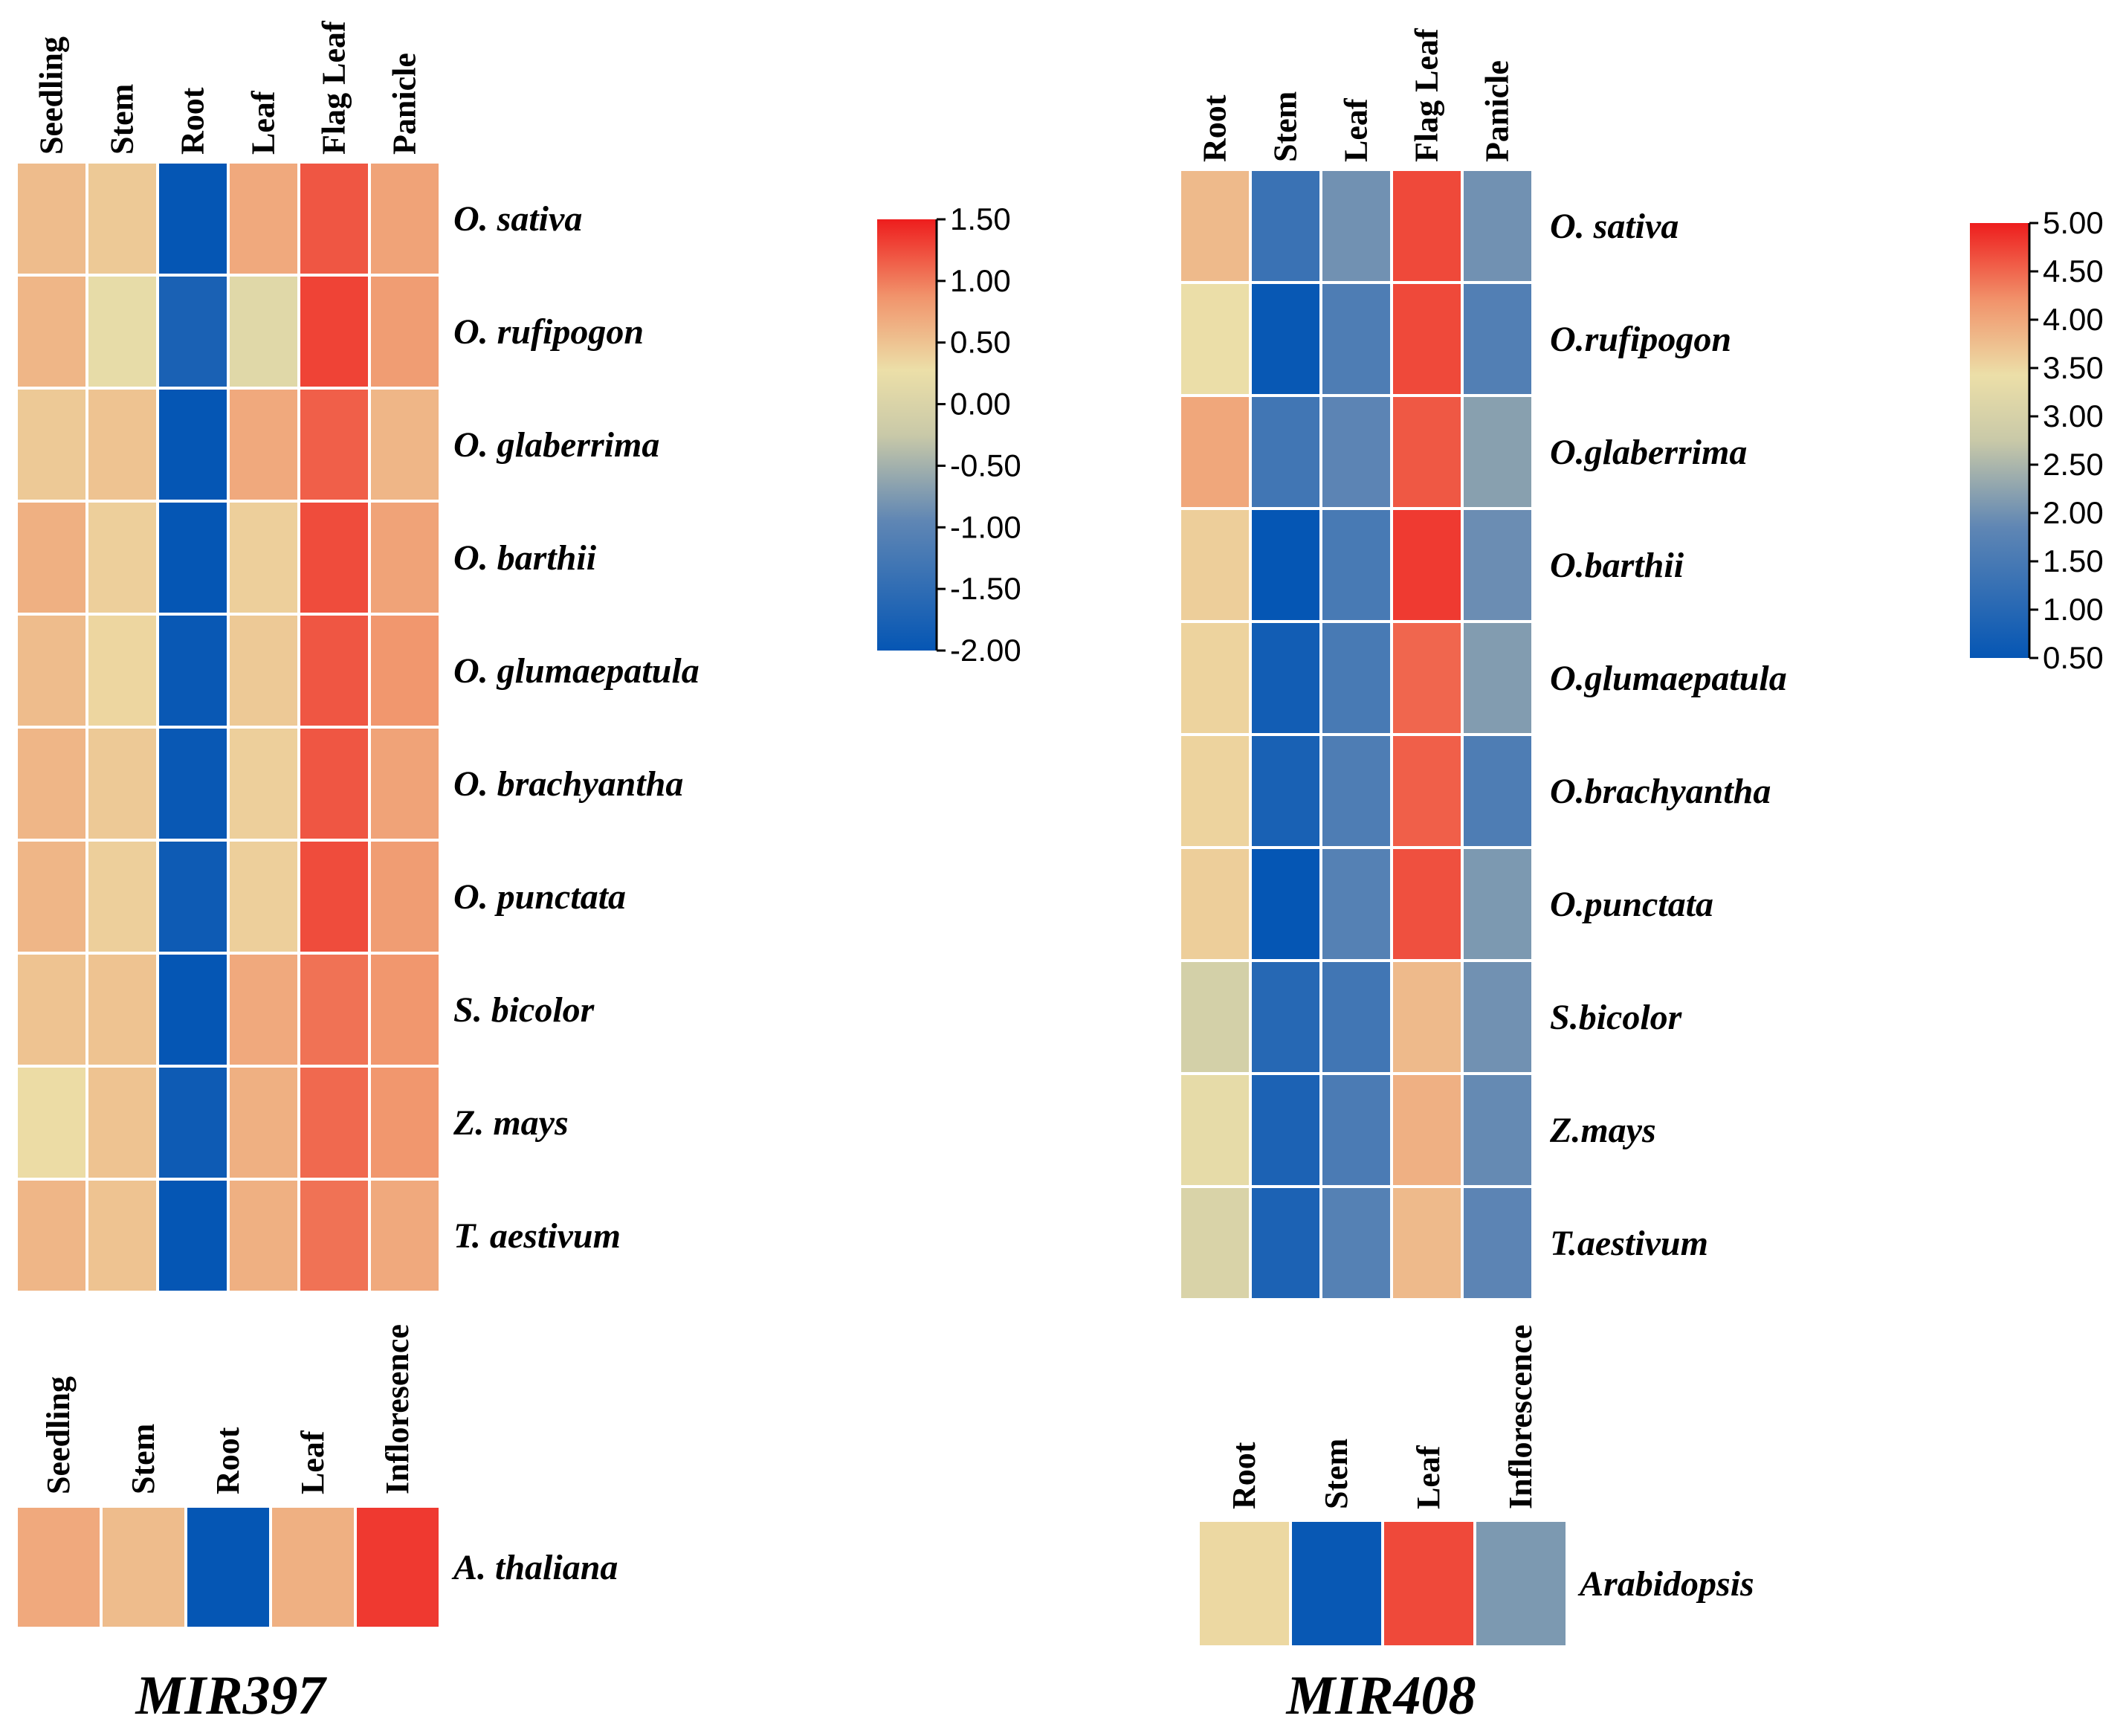 This screenshot has width=2126, height=1736. What do you see at coordinates (1381, 1695) in the screenshot?
I see `mir408-title: MIR408` at bounding box center [1381, 1695].